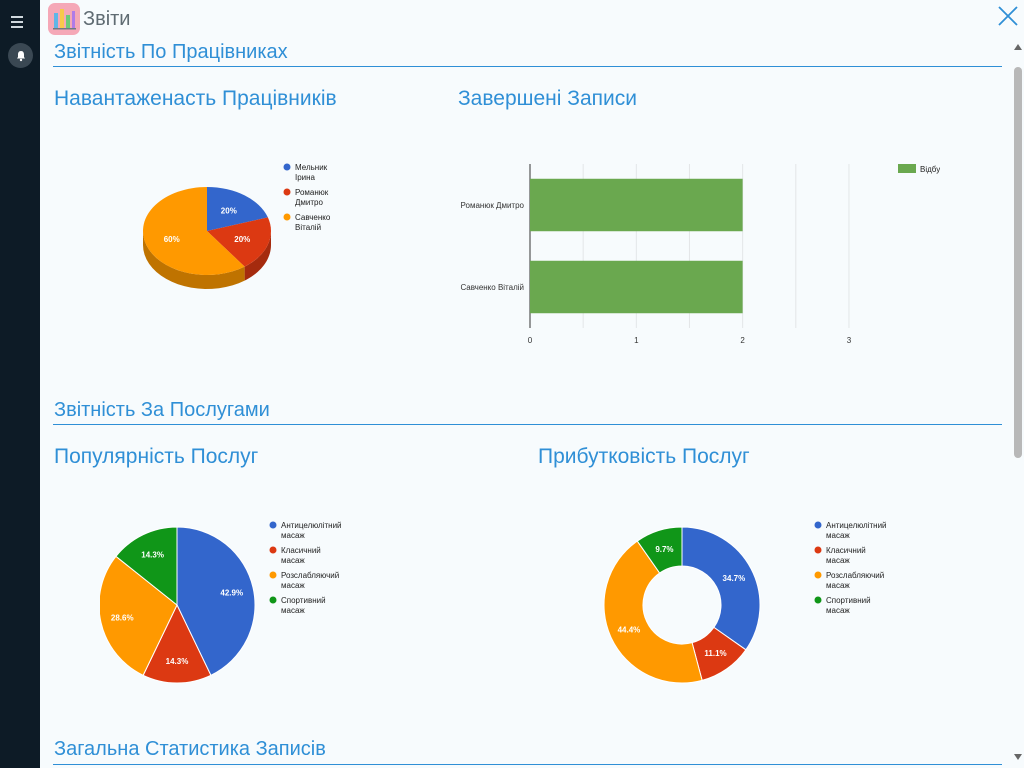  I want to click on x-tick-label: 0, so click(530, 340).